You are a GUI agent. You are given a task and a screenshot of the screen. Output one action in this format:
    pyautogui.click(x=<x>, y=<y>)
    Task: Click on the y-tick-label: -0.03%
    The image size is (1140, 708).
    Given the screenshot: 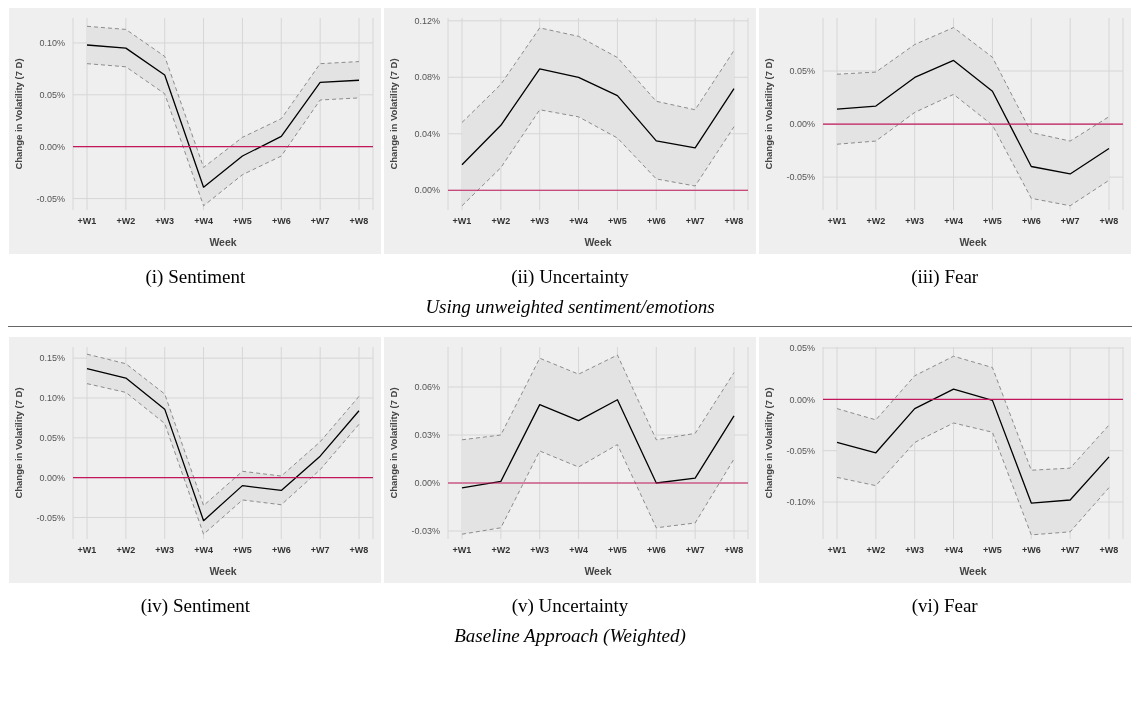 What is the action you would take?
    pyautogui.click(x=425, y=531)
    